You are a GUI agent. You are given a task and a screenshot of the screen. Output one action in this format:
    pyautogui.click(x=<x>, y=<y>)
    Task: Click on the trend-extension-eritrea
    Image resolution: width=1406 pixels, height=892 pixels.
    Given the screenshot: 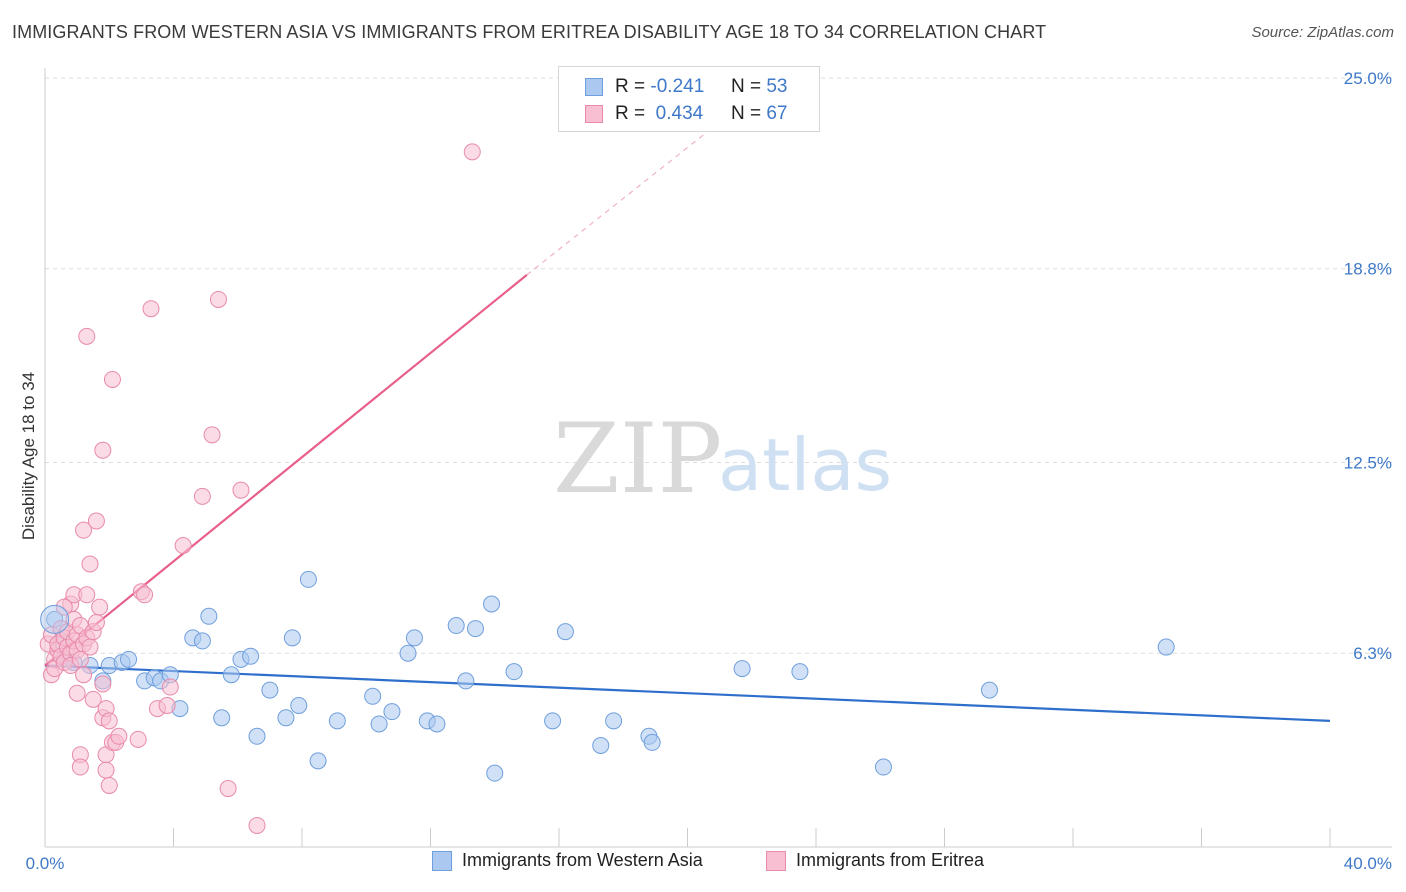 What is the action you would take?
    pyautogui.click(x=629, y=193)
    